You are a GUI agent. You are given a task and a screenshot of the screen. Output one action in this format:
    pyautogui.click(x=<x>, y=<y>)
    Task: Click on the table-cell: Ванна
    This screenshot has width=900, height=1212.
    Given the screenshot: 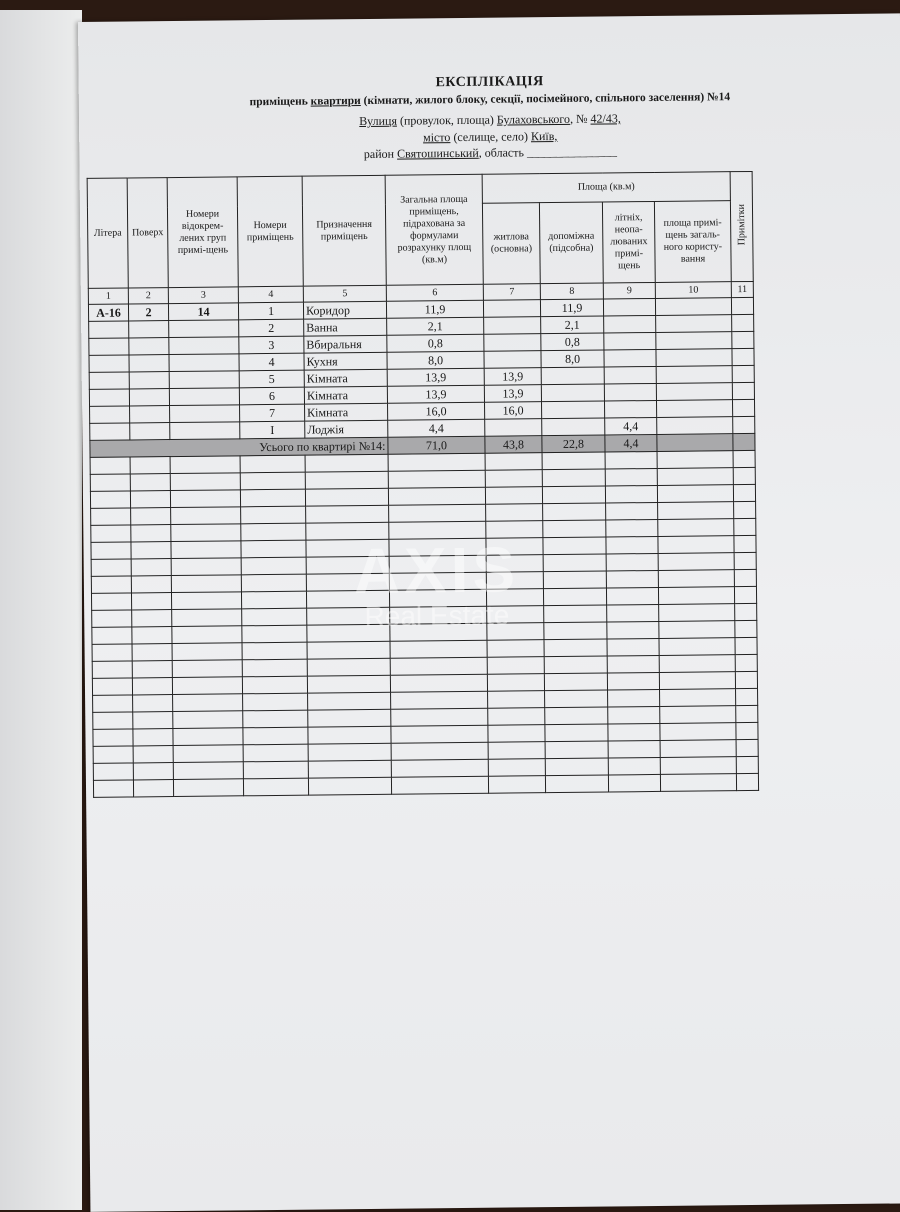 What is the action you would take?
    pyautogui.click(x=345, y=327)
    